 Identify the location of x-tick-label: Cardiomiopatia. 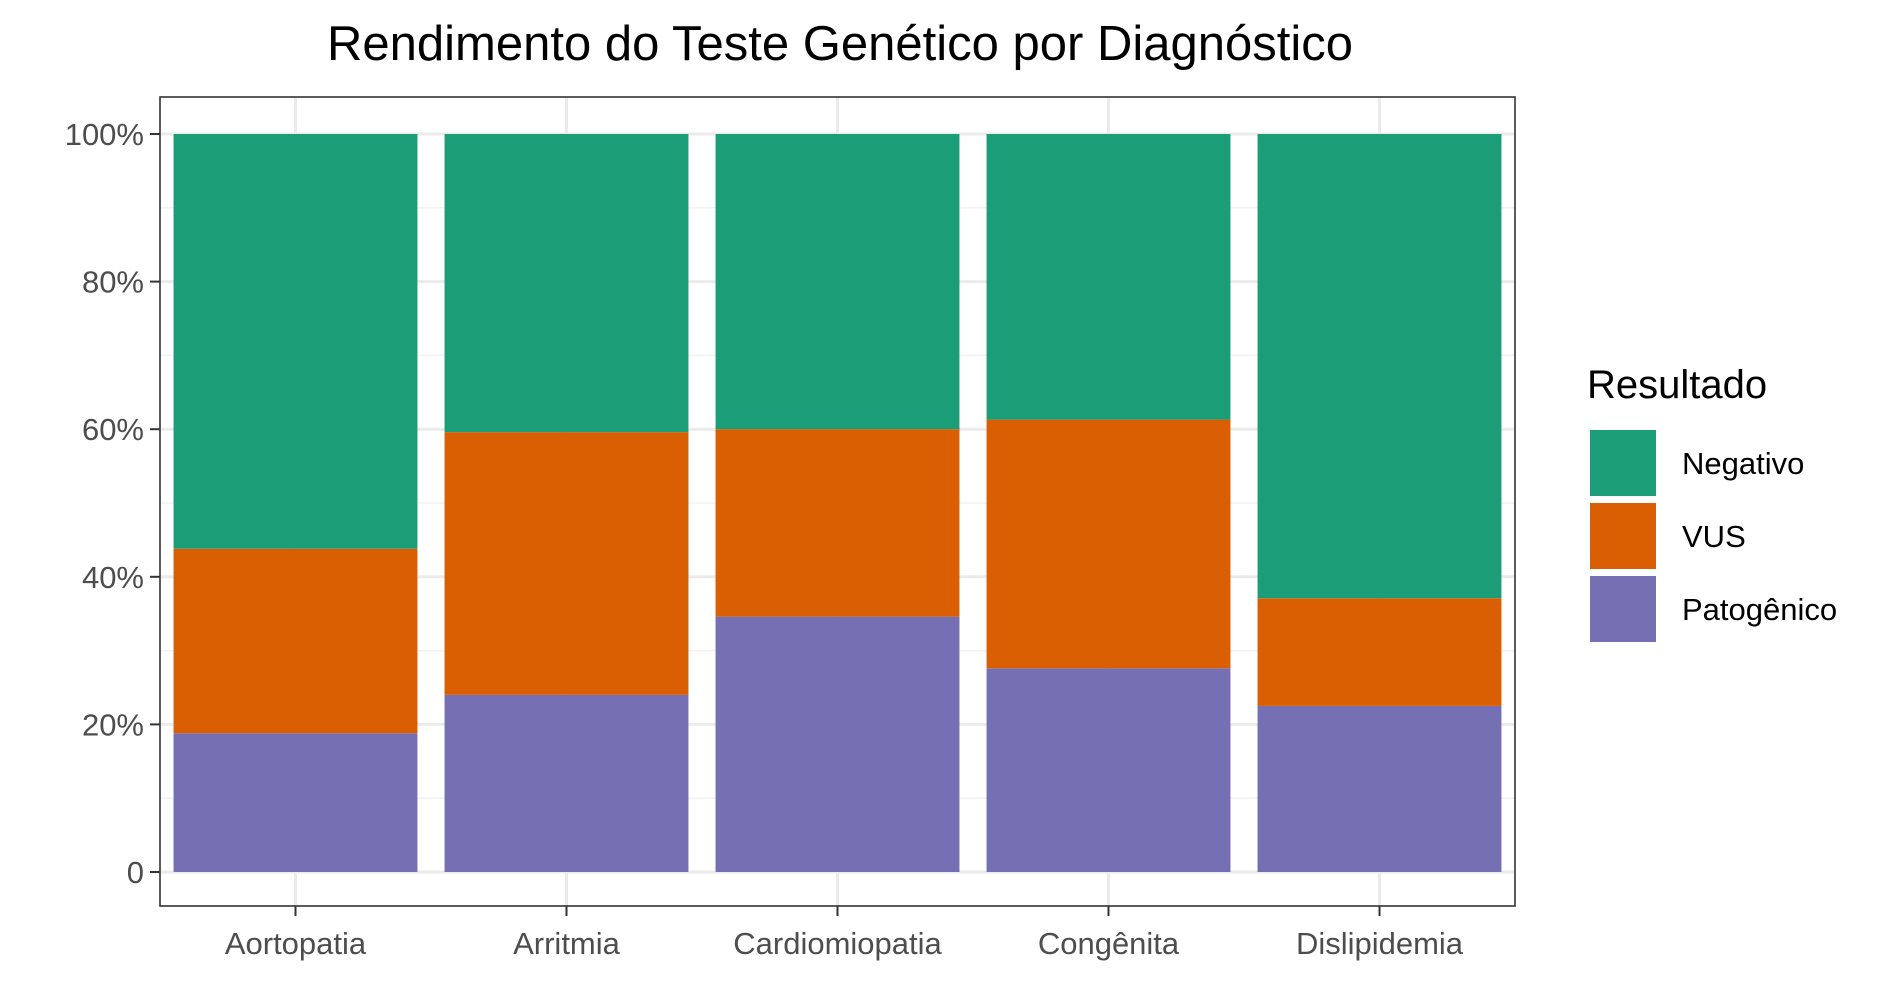
(837, 943).